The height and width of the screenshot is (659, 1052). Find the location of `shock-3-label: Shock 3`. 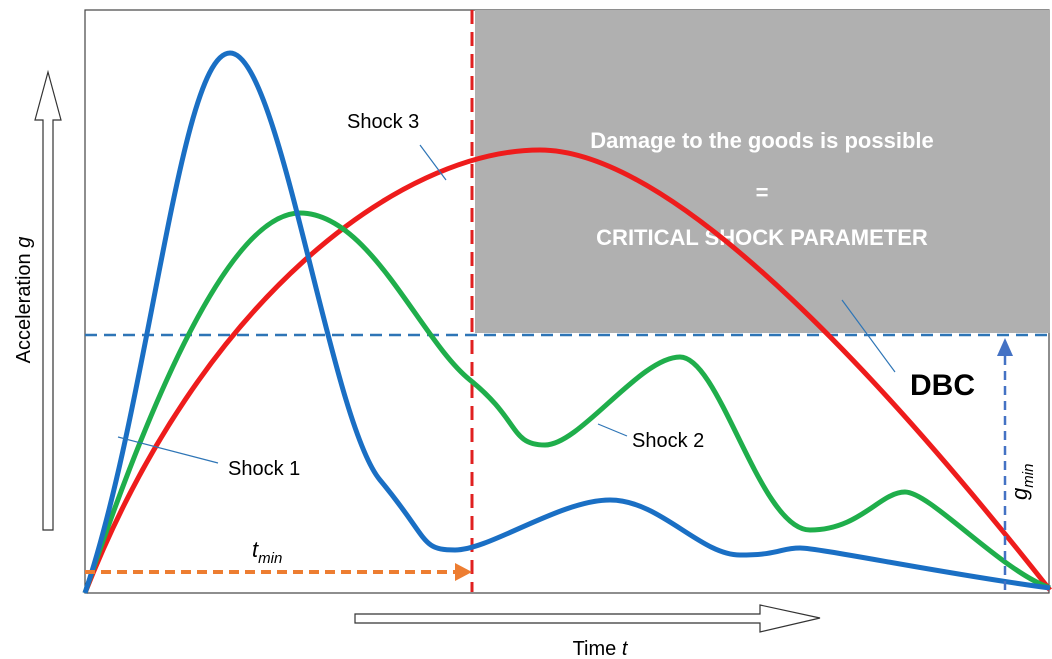

shock-3-label: Shock 3 is located at coordinates (383, 122).